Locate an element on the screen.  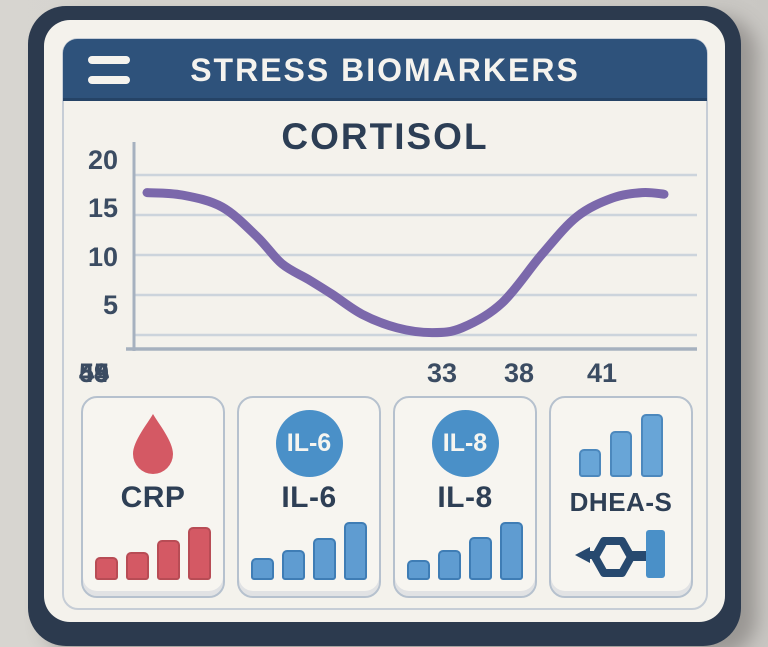
x-axis-tick: 45 is located at coordinates (94, 373).